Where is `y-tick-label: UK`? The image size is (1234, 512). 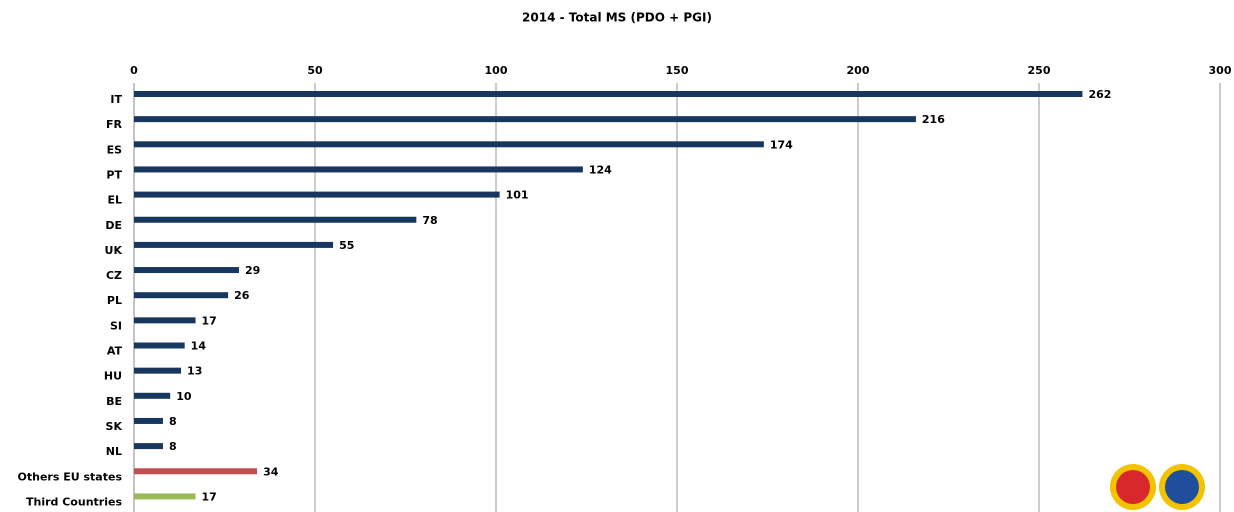
y-tick-label: UK is located at coordinates (114, 250).